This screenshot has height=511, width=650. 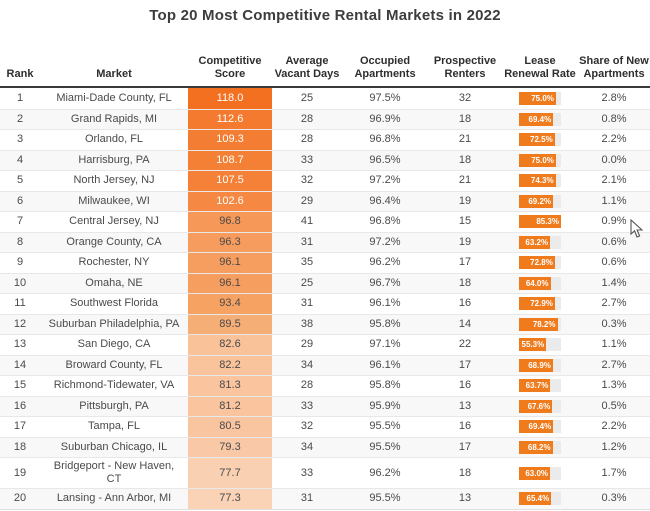 I want to click on lease-renewal-rate-cell: 74.3%, so click(x=540, y=181).